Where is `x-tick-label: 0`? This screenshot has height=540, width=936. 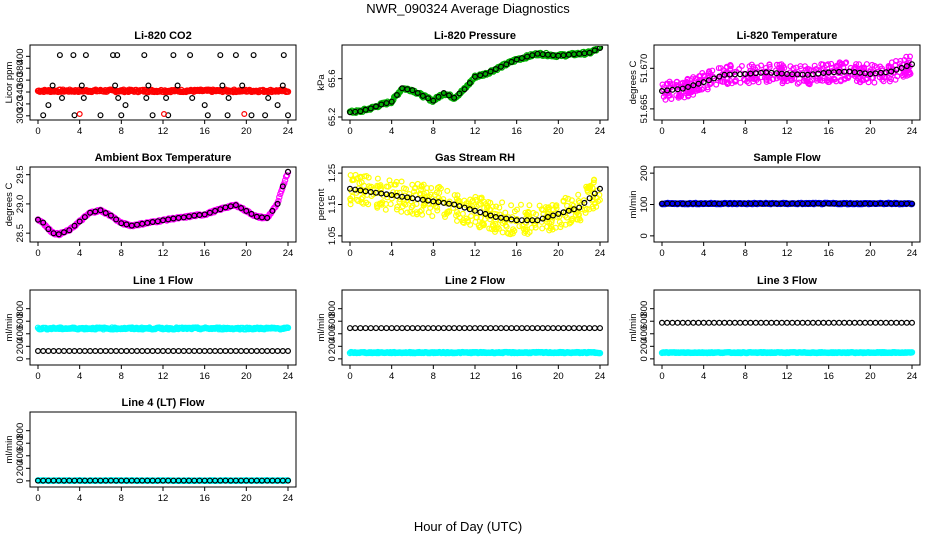
x-tick-label: 0 is located at coordinates (37, 376).